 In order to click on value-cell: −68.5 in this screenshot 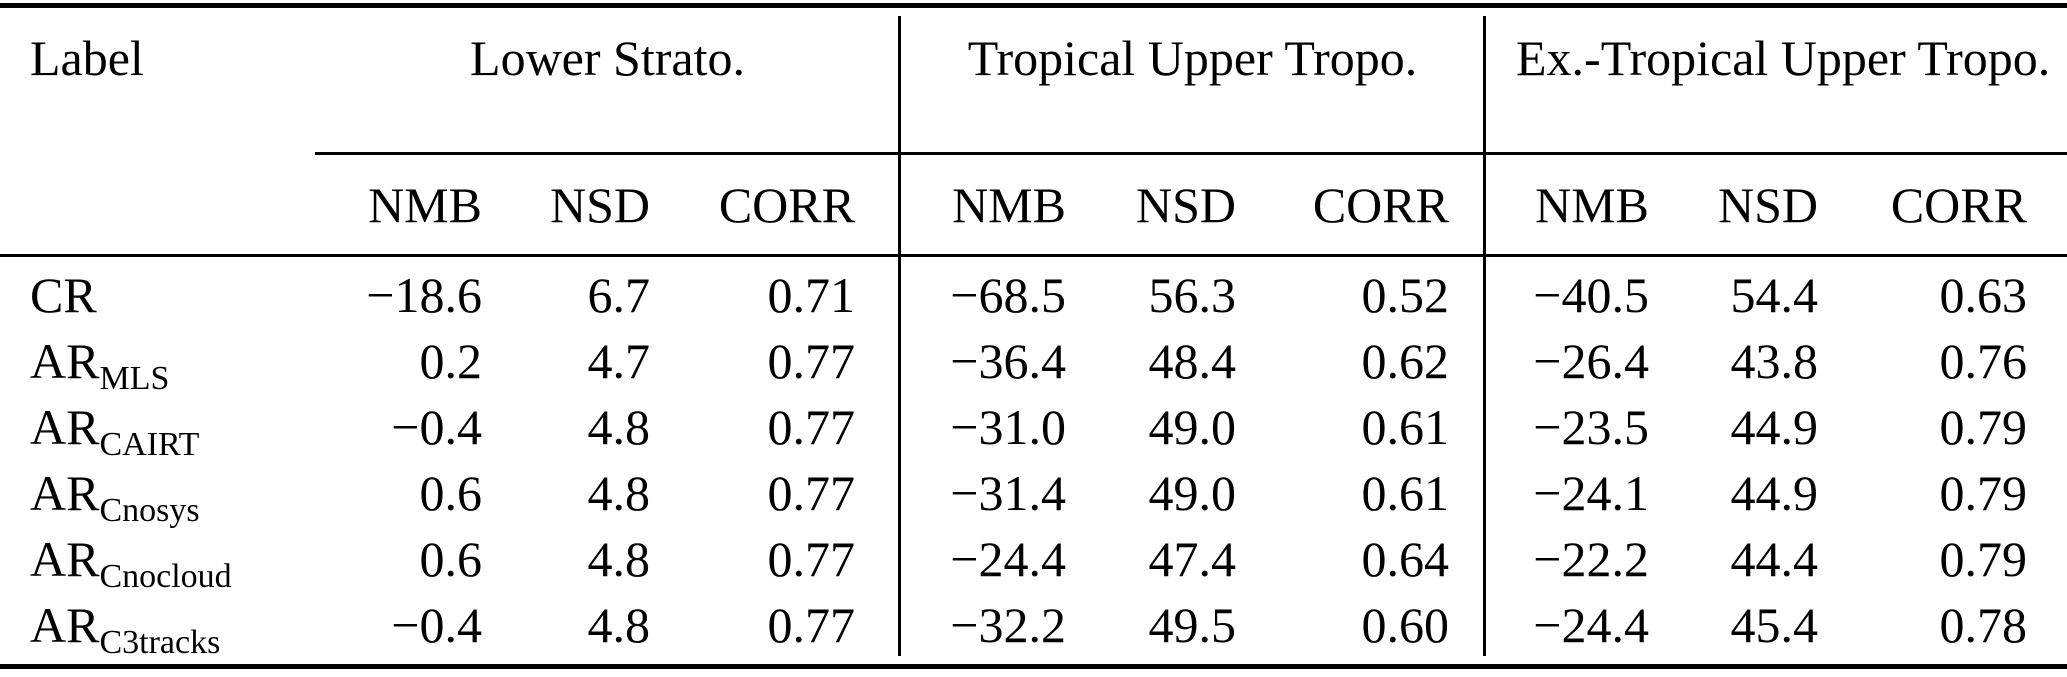, I will do `click(1008, 295)`.